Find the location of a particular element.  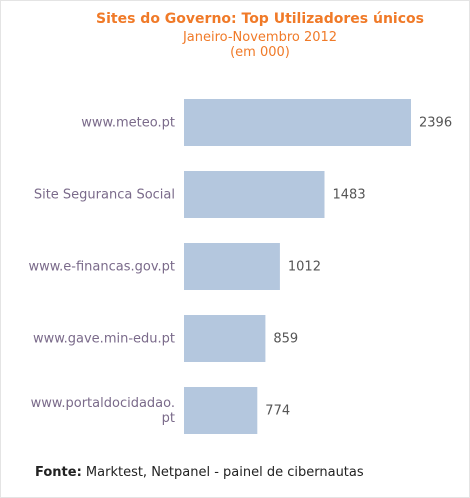

data-label: 859 is located at coordinates (285, 339).